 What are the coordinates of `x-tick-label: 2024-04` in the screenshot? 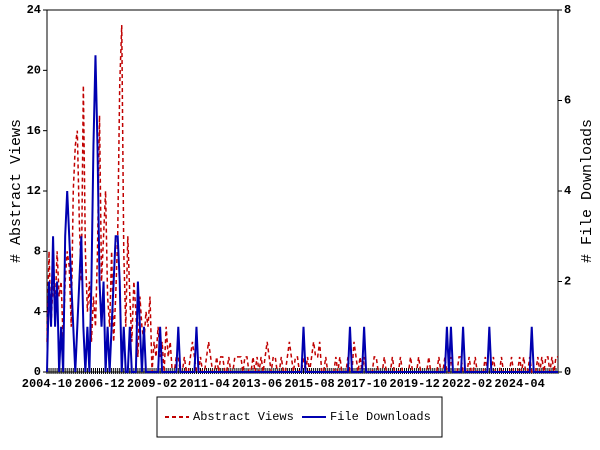 It's located at (519, 384).